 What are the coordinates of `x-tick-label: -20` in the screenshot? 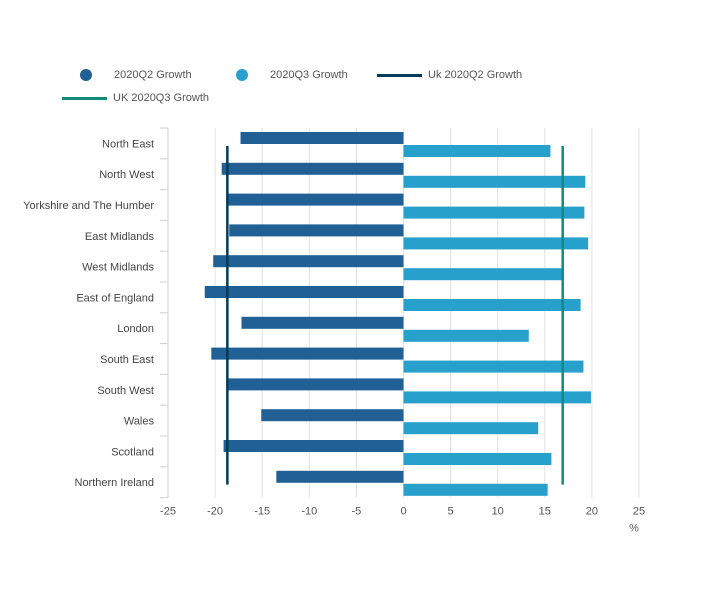 It's located at (215, 512).